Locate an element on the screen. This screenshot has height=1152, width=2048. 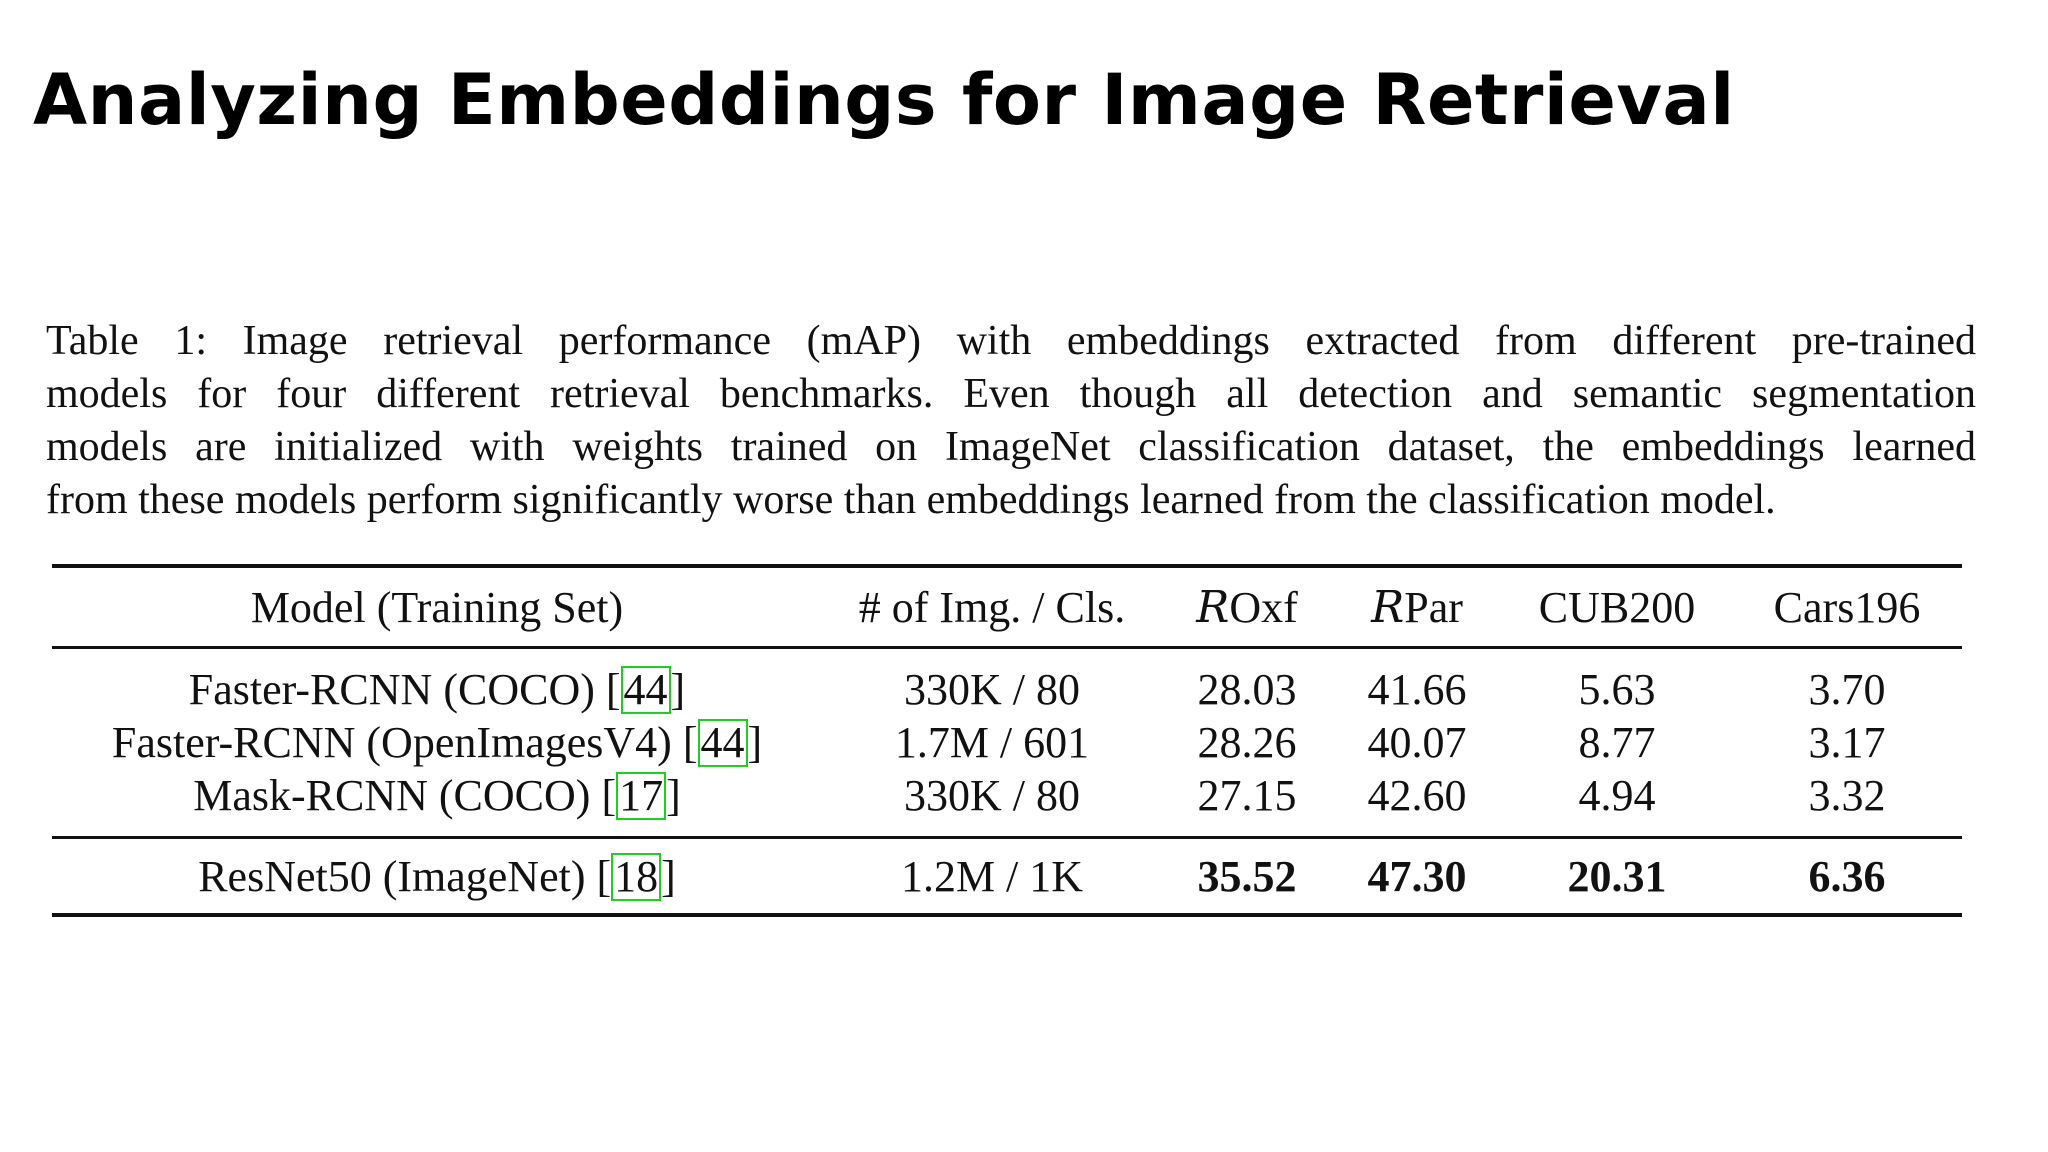
citation-link: 17 is located at coordinates (641, 796).